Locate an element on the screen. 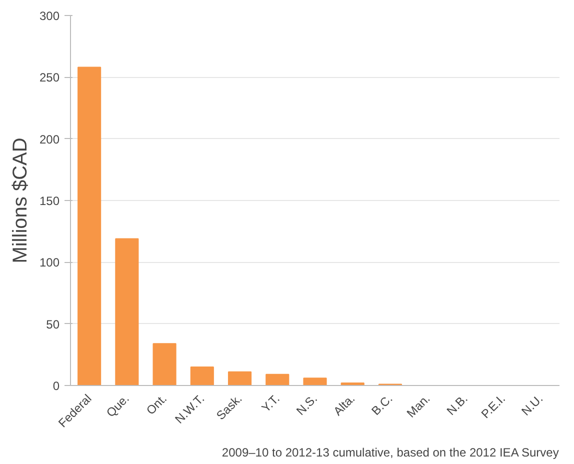  y-tick-label: 250 is located at coordinates (49, 77).